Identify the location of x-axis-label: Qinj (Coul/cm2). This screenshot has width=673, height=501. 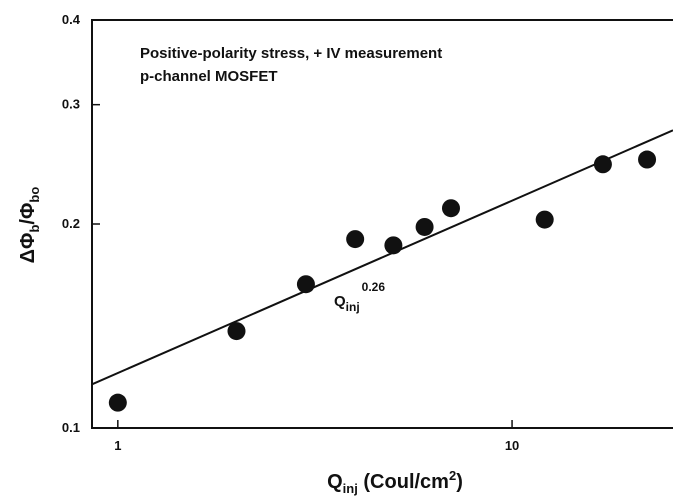
(395, 482).